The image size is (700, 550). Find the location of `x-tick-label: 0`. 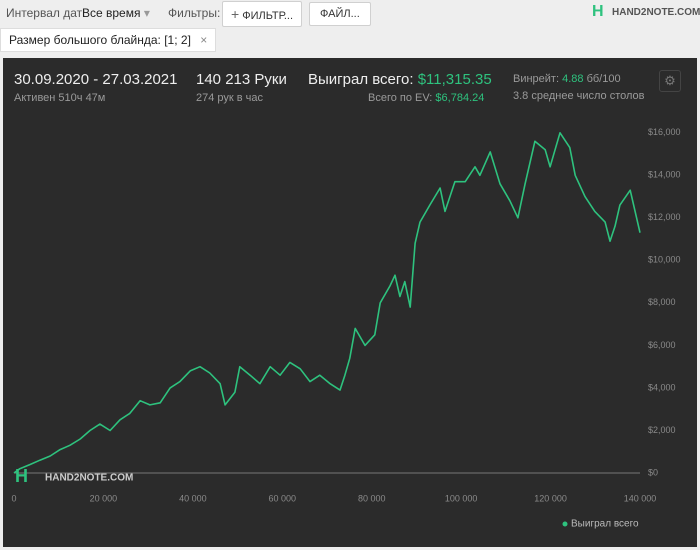

x-tick-label: 0 is located at coordinates (13, 498).